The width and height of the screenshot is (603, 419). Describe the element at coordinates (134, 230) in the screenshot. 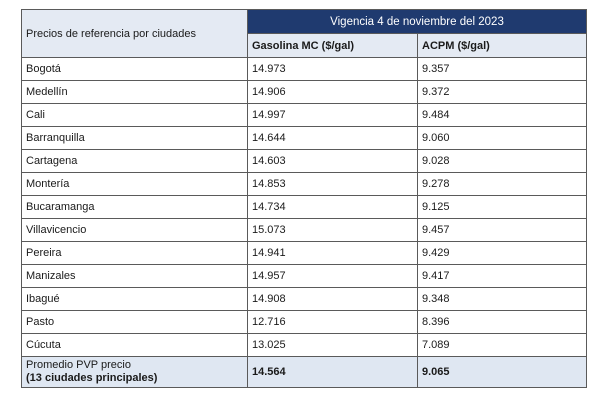

I see `city-cell: Villavicencio` at that location.